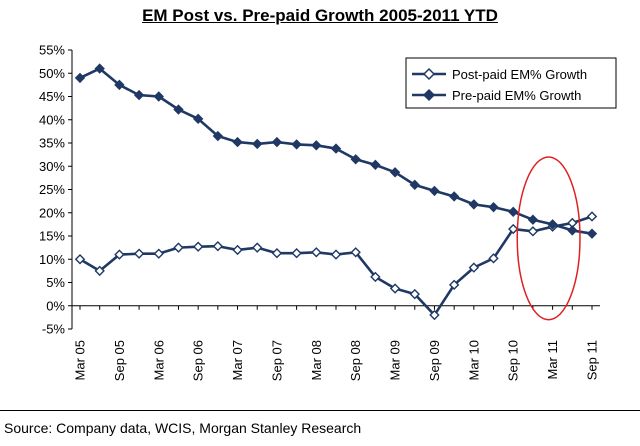 The image size is (640, 446). I want to click on x-tick-label: Sep 06, so click(198, 360).